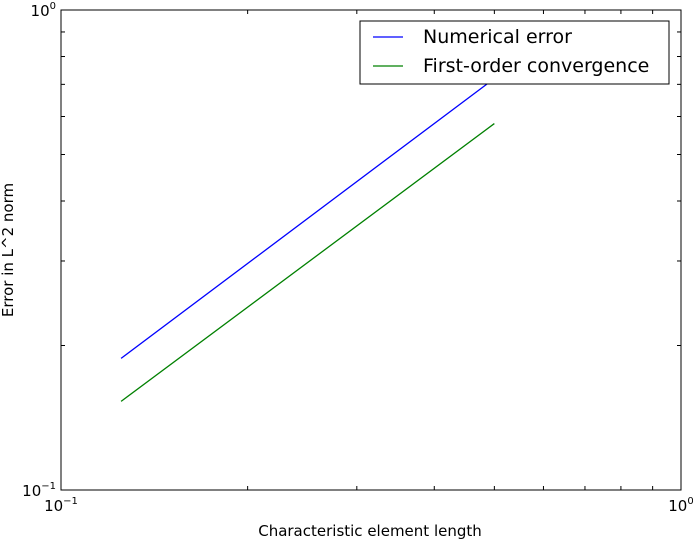  Describe the element at coordinates (680, 505) in the screenshot. I see `x-tick-label: 10⁰` at that location.